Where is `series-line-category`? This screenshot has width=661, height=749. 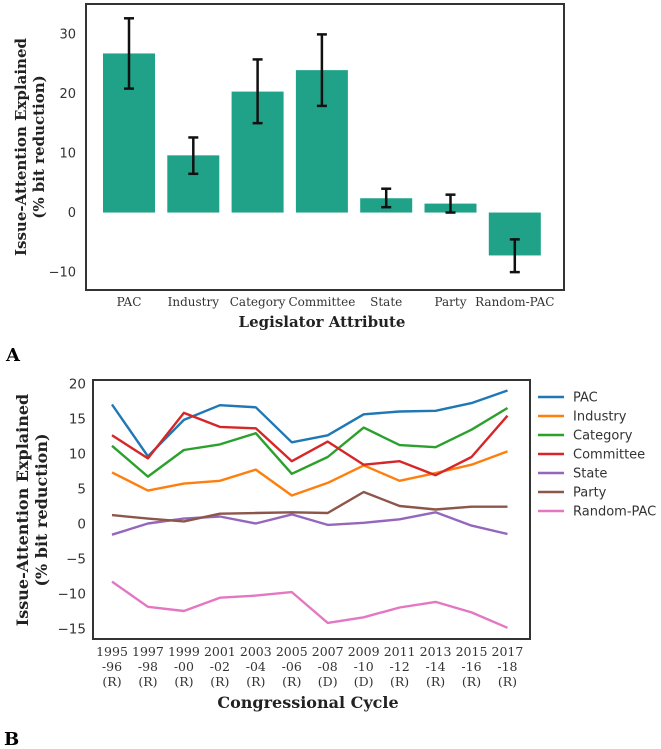
series-line-category is located at coordinates (310, 442).